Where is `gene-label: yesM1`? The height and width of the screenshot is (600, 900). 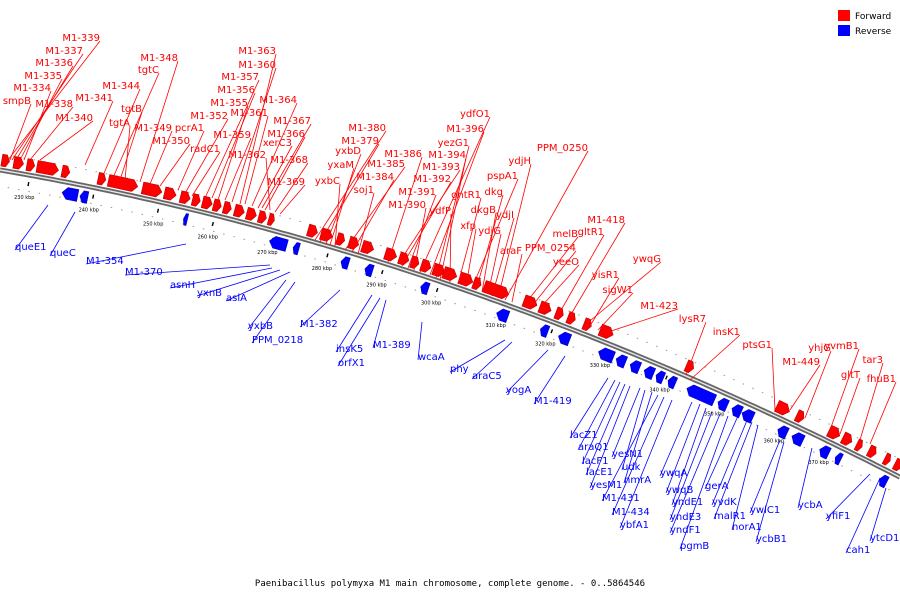
gene-label: yesM1 is located at coordinates (606, 485).